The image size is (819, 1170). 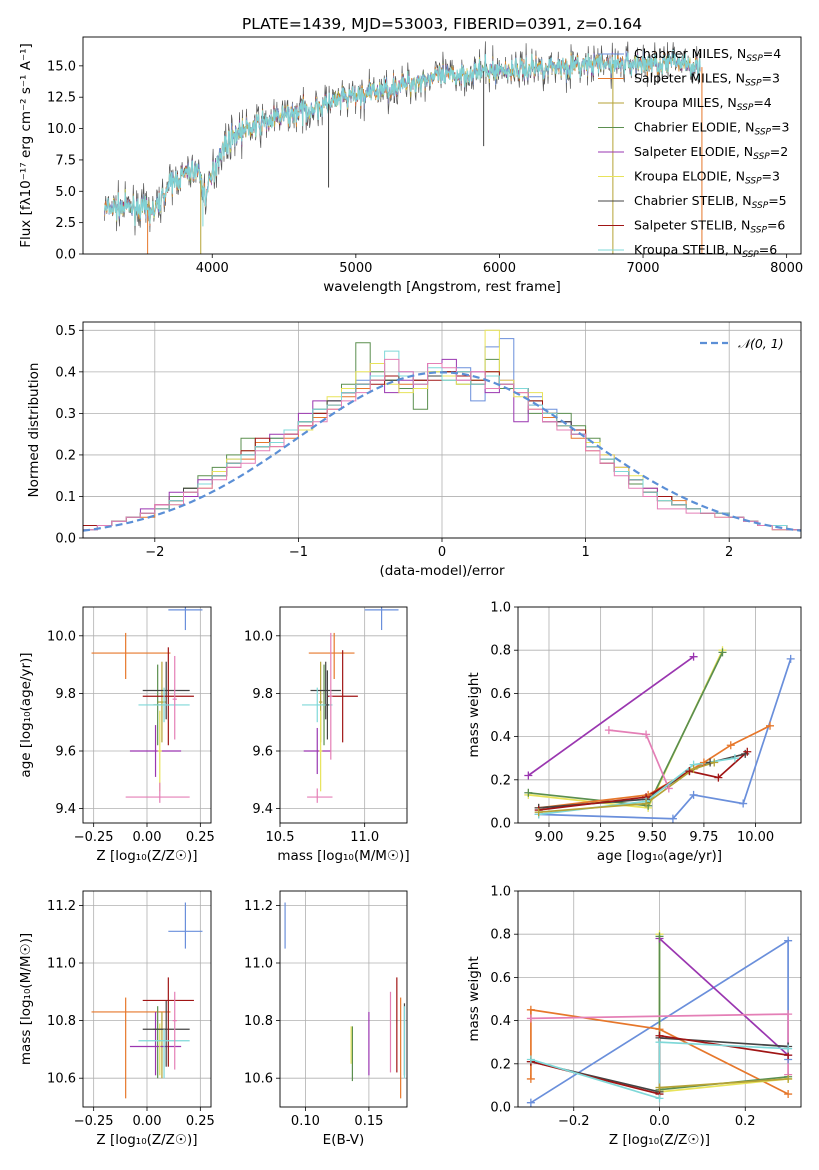 I want to click on y-axis-label: Normed distribution, so click(x=34, y=430).